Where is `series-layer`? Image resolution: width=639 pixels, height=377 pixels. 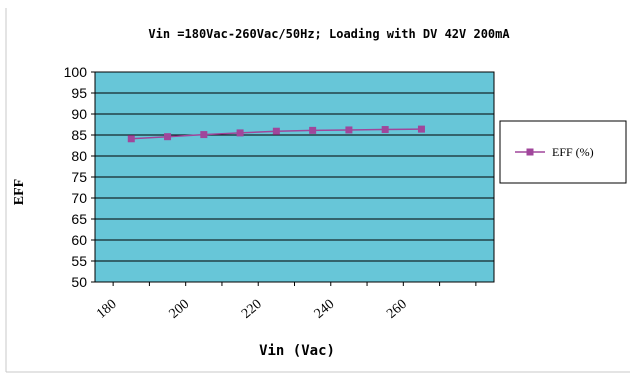
series-layer is located at coordinates (276, 134).